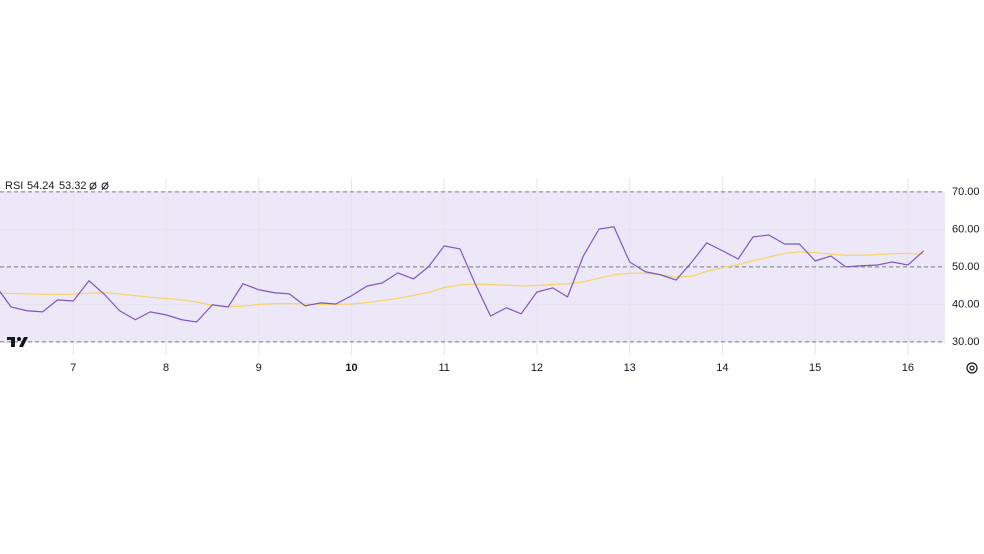 The image size is (984, 554). I want to click on x-tick-label: 16, so click(908, 368).